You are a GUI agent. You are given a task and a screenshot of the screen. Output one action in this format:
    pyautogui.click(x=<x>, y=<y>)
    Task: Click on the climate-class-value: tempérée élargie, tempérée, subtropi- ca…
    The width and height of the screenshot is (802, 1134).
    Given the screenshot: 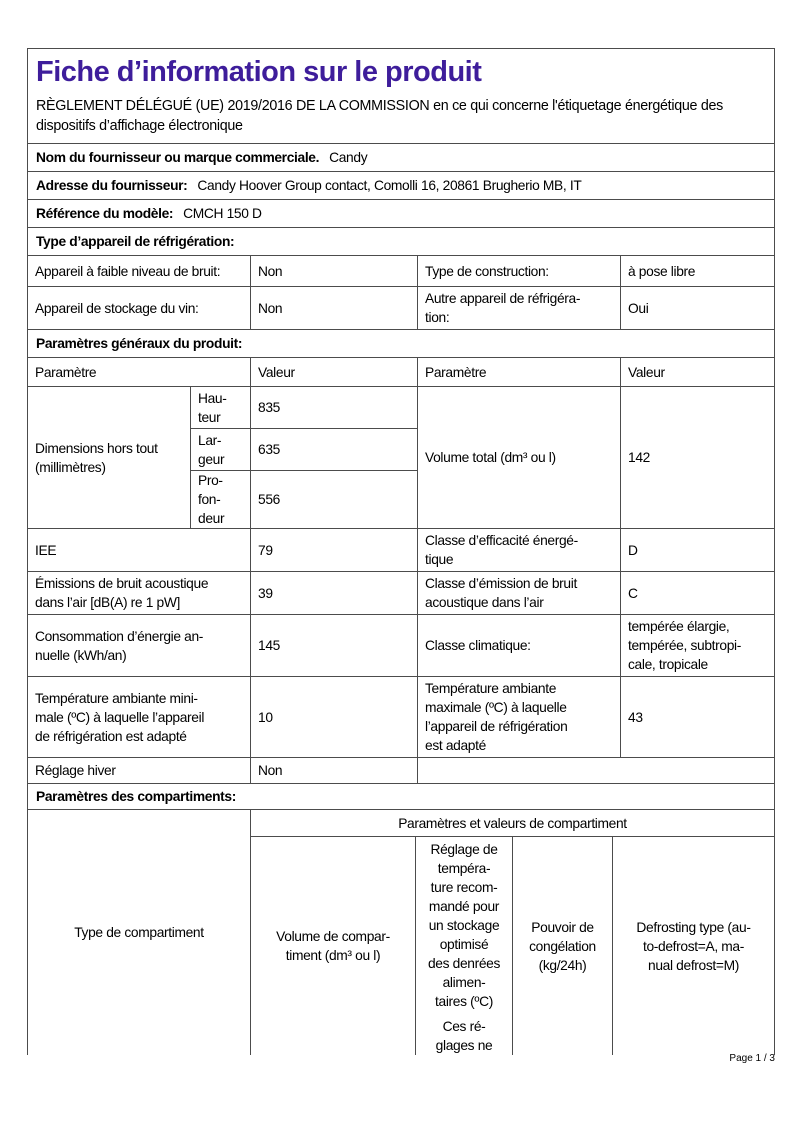 What is the action you would take?
    pyautogui.click(x=684, y=645)
    